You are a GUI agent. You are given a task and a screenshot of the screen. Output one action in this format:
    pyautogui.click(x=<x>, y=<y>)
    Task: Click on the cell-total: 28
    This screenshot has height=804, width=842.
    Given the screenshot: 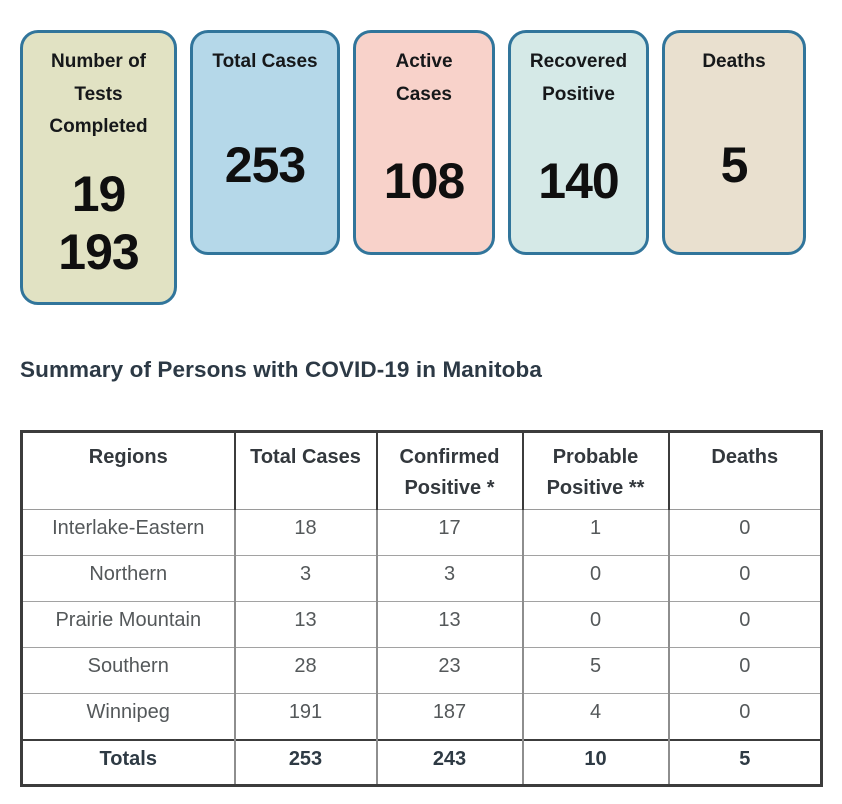 What is the action you would take?
    pyautogui.click(x=305, y=670)
    